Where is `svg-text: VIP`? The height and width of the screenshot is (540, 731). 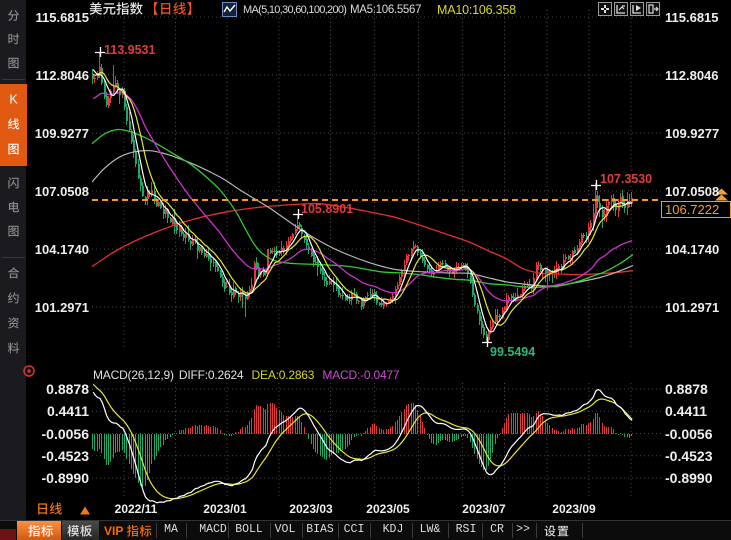 svg-text: VIP is located at coordinates (113, 531).